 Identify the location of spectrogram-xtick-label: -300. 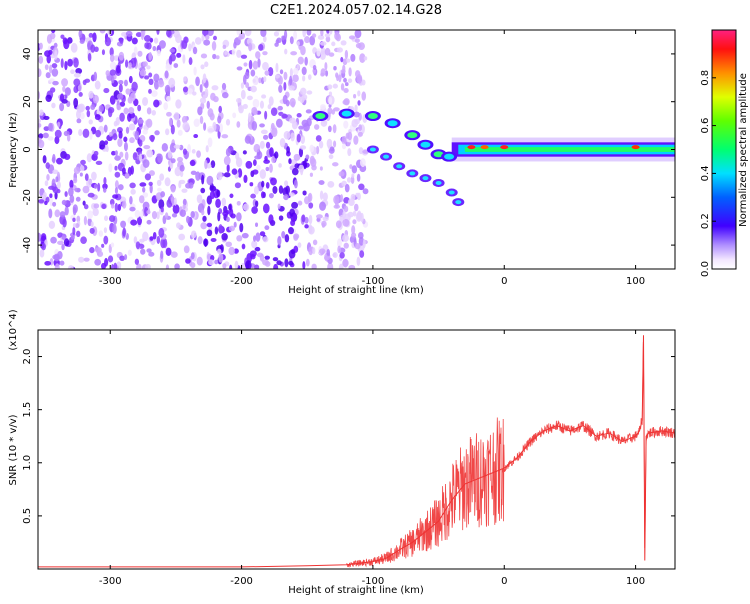
(110, 281).